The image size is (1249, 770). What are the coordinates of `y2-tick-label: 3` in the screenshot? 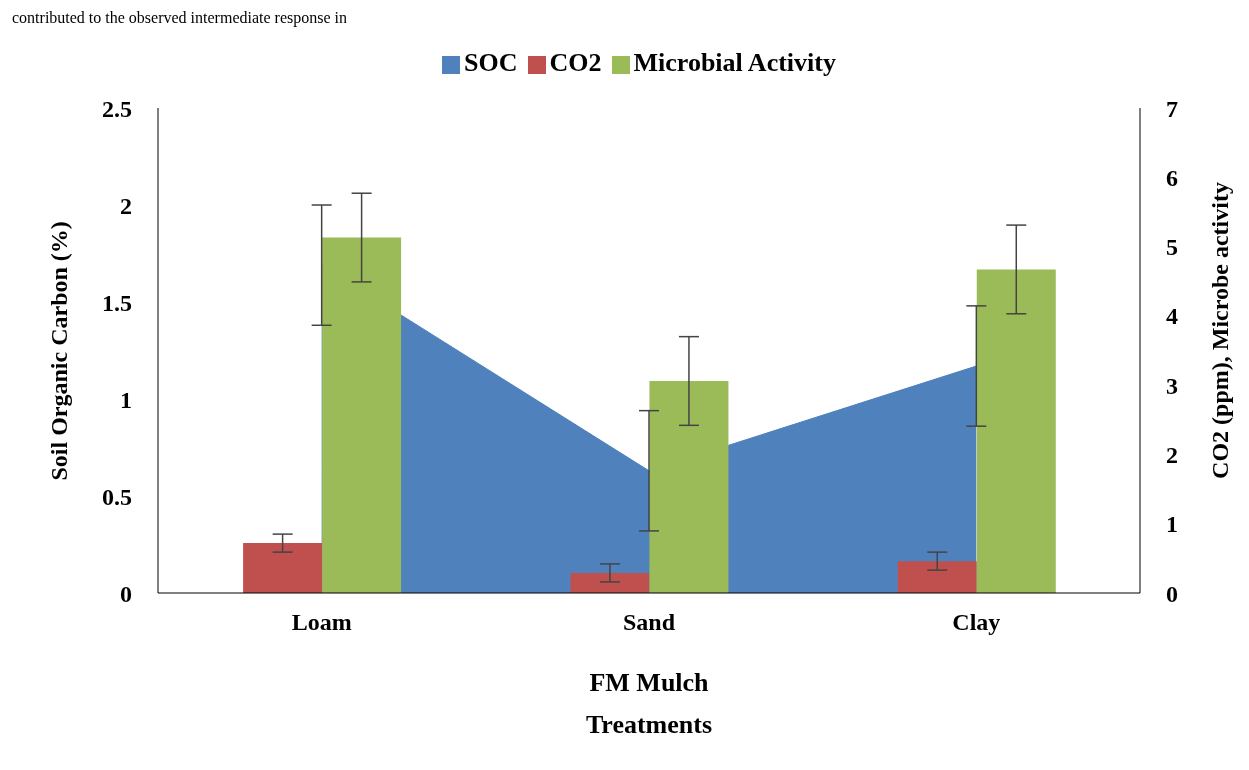 It's located at (1172, 385).